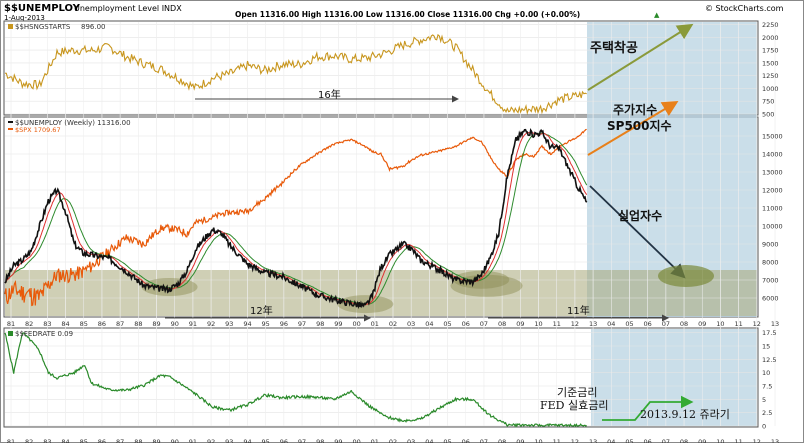 This screenshot has width=804, height=443. Describe the element at coordinates (11, 440) in the screenshot. I see `x-tick-label: 81` at that location.